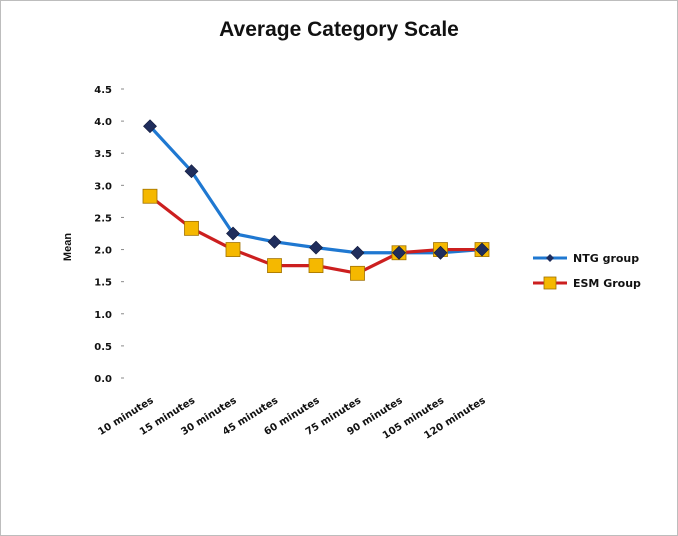 This screenshot has width=678, height=536. What do you see at coordinates (103, 347) in the screenshot?
I see `y-tick-label: 0.5` at bounding box center [103, 347].